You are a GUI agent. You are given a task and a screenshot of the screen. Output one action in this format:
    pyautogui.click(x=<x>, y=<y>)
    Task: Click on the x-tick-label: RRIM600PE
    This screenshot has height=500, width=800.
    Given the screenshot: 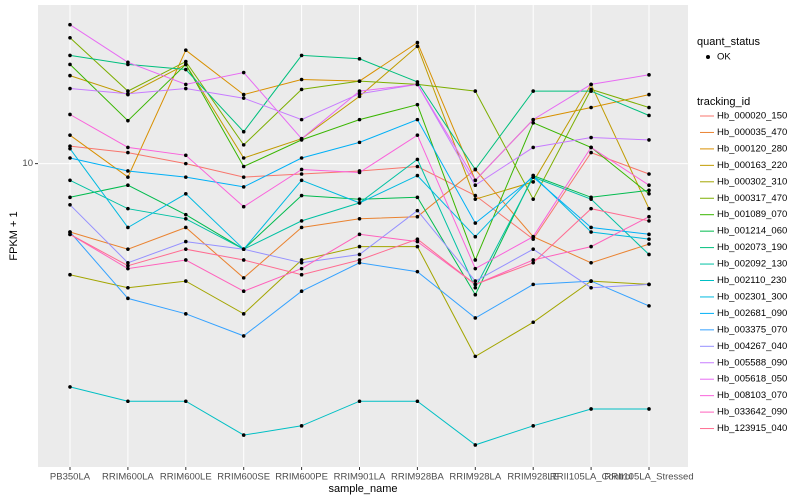 What is the action you would take?
    pyautogui.click(x=301, y=477)
    